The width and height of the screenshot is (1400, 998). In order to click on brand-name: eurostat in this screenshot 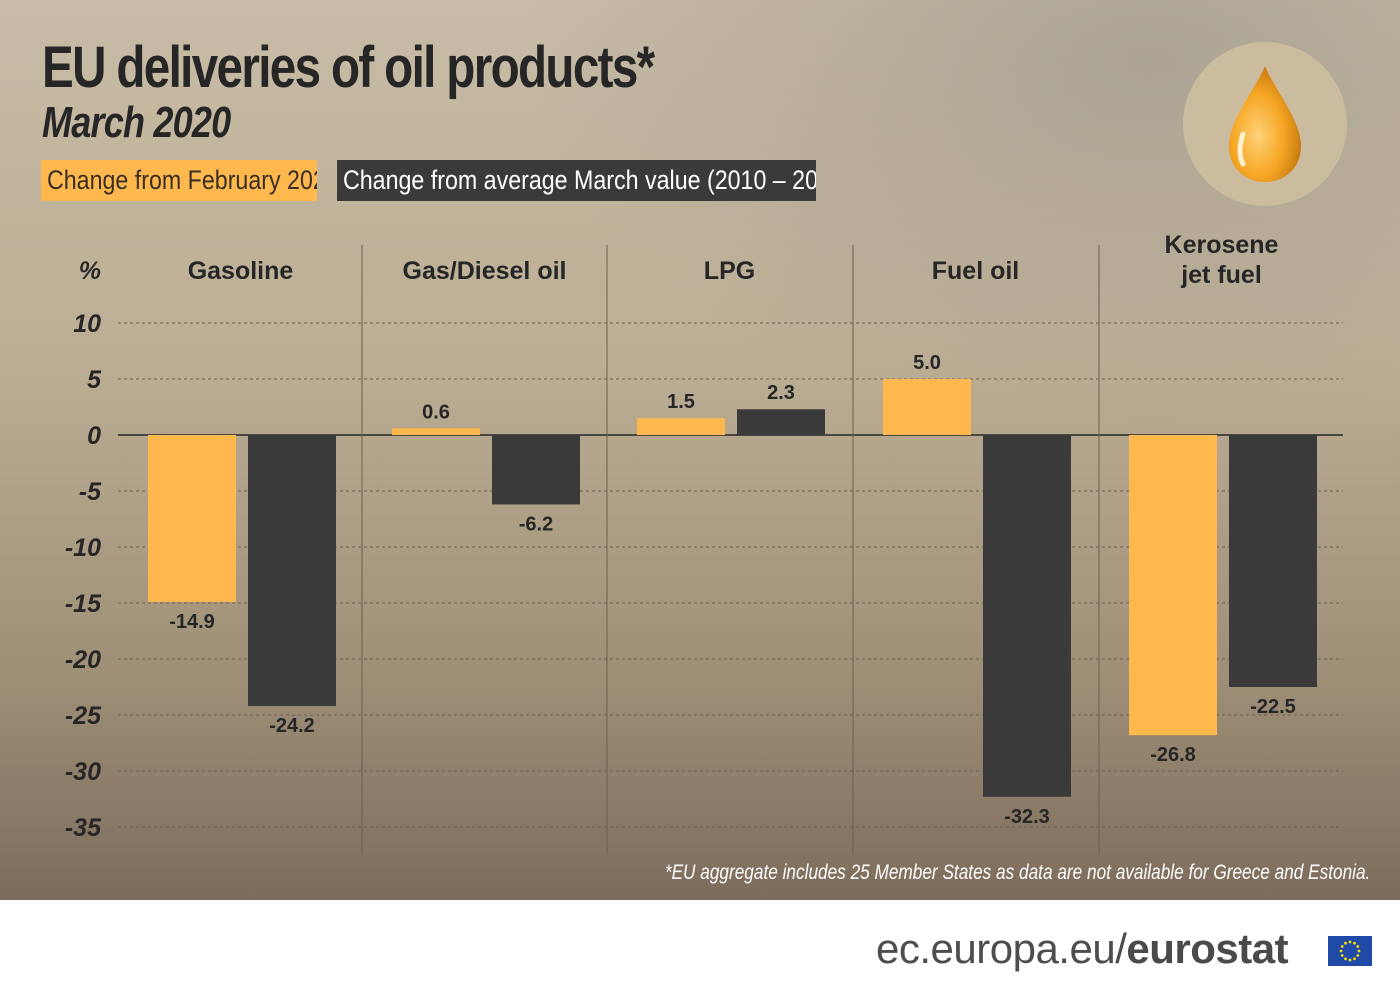, I will do `click(1207, 948)`.